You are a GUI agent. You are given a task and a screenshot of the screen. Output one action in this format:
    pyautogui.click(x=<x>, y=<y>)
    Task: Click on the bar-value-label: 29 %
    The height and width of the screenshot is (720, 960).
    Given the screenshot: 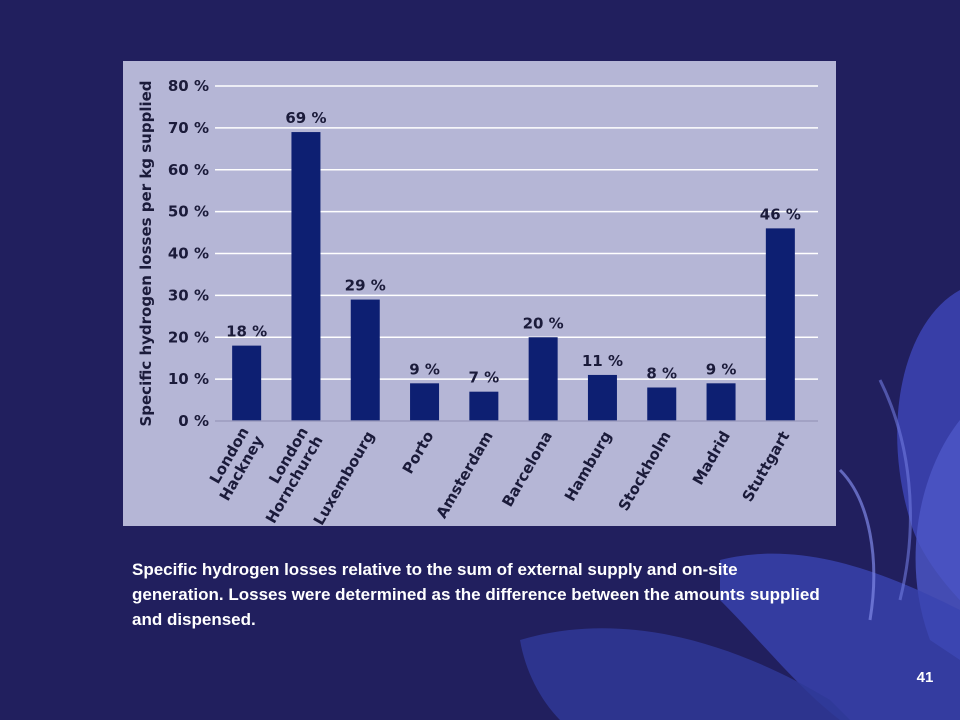 What is the action you would take?
    pyautogui.click(x=365, y=286)
    